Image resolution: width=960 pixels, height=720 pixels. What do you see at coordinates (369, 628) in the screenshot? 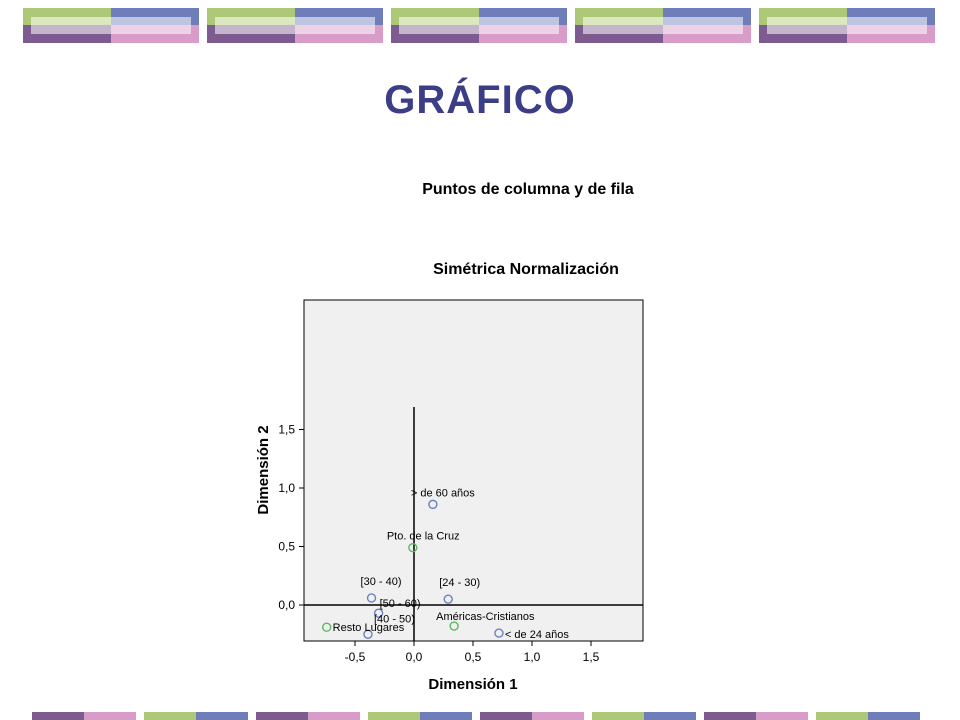
I see `data-point-label: Resto Lugares` at bounding box center [369, 628].